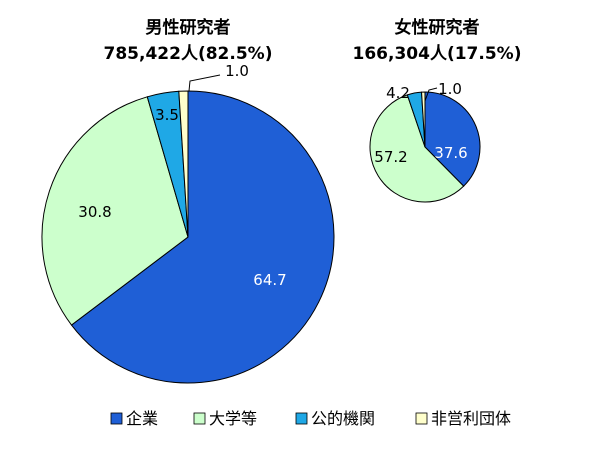 Image resolution: width=600 pixels, height=459 pixels. What do you see at coordinates (237, 71) in the screenshot?
I see `male-data-label-hieiri: 1.0` at bounding box center [237, 71].